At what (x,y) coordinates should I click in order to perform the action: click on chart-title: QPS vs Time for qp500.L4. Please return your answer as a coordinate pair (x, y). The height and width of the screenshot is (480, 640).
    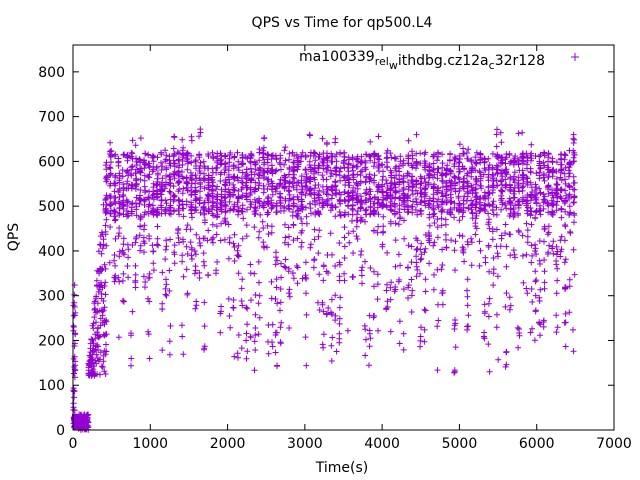
    Looking at the image, I should click on (342, 23).